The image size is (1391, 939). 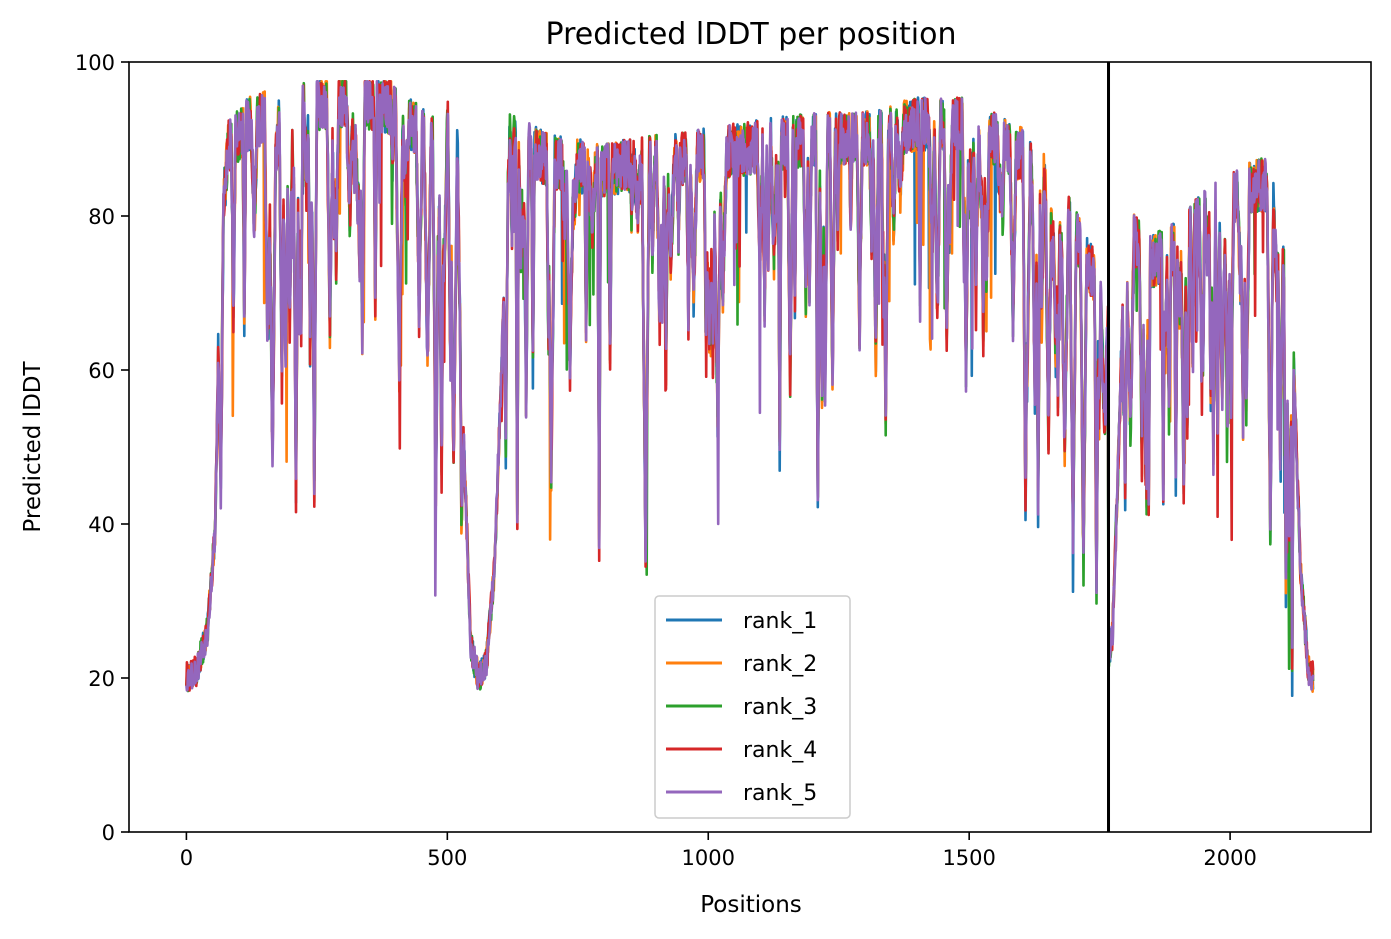 I want to click on x-tick-label: 1000, so click(x=708, y=858).